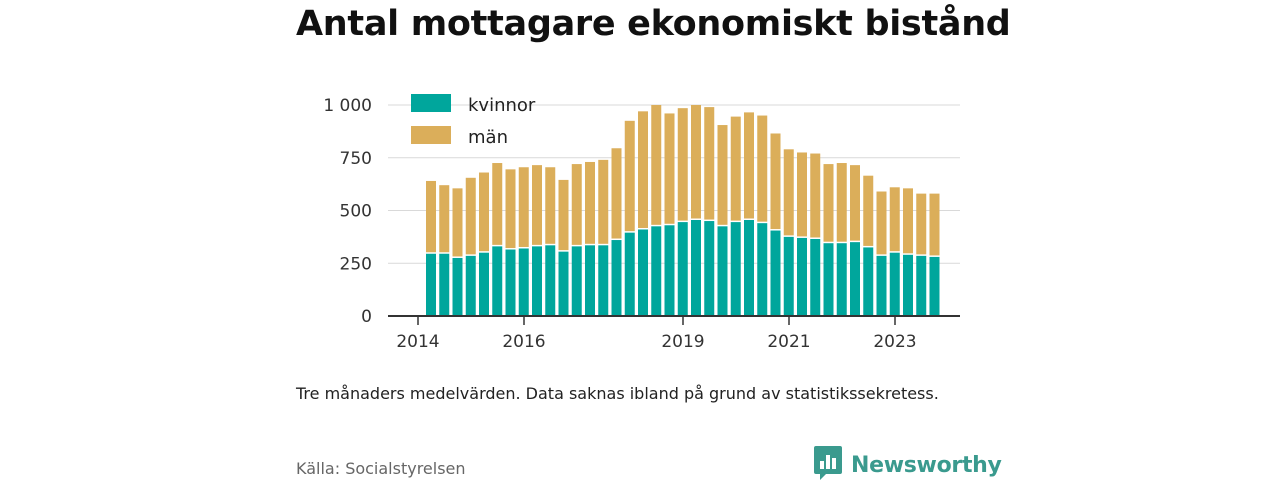 The height and width of the screenshot is (484, 1280). I want to click on x-tick-label: 2019, so click(682, 342).